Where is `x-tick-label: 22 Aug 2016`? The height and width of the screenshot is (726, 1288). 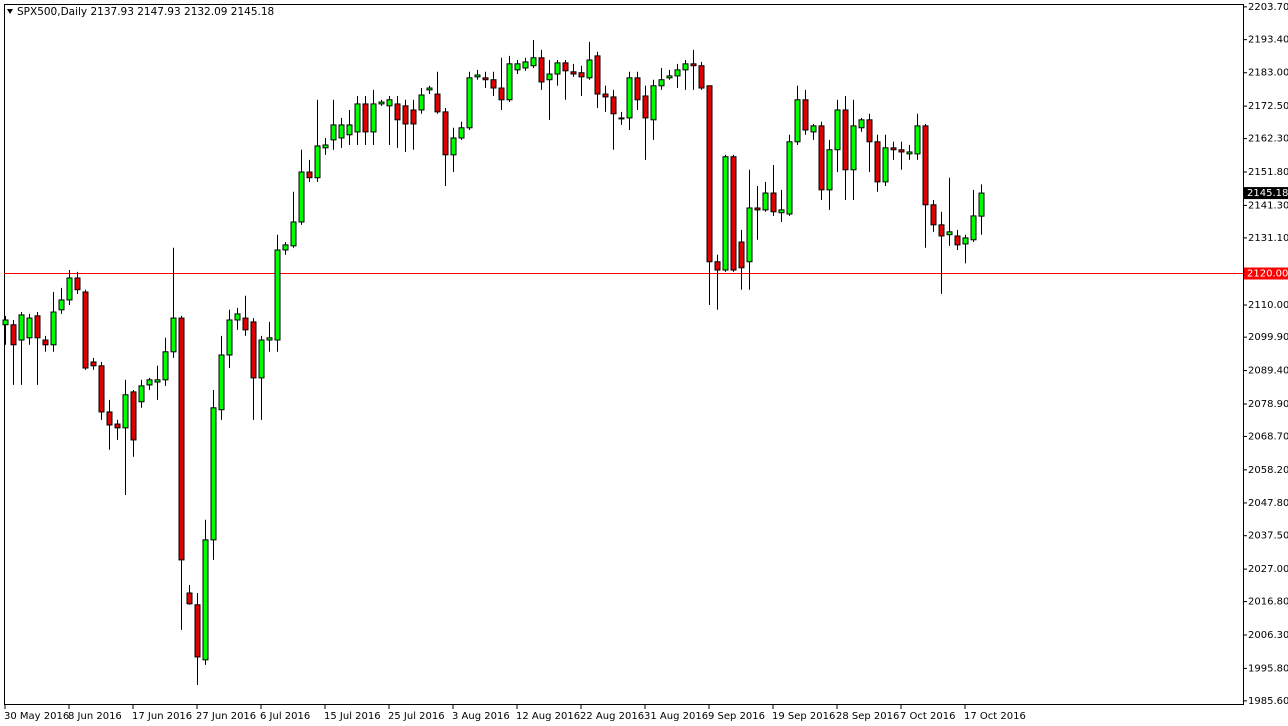
x-tick-label: 22 Aug 2016 is located at coordinates (612, 716).